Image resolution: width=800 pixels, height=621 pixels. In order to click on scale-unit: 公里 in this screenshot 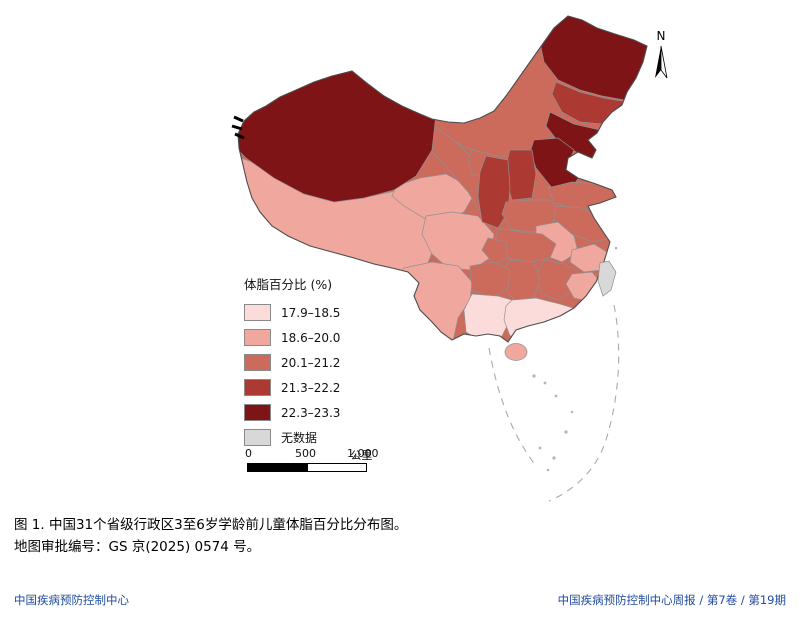, I will do `click(361, 455)`.